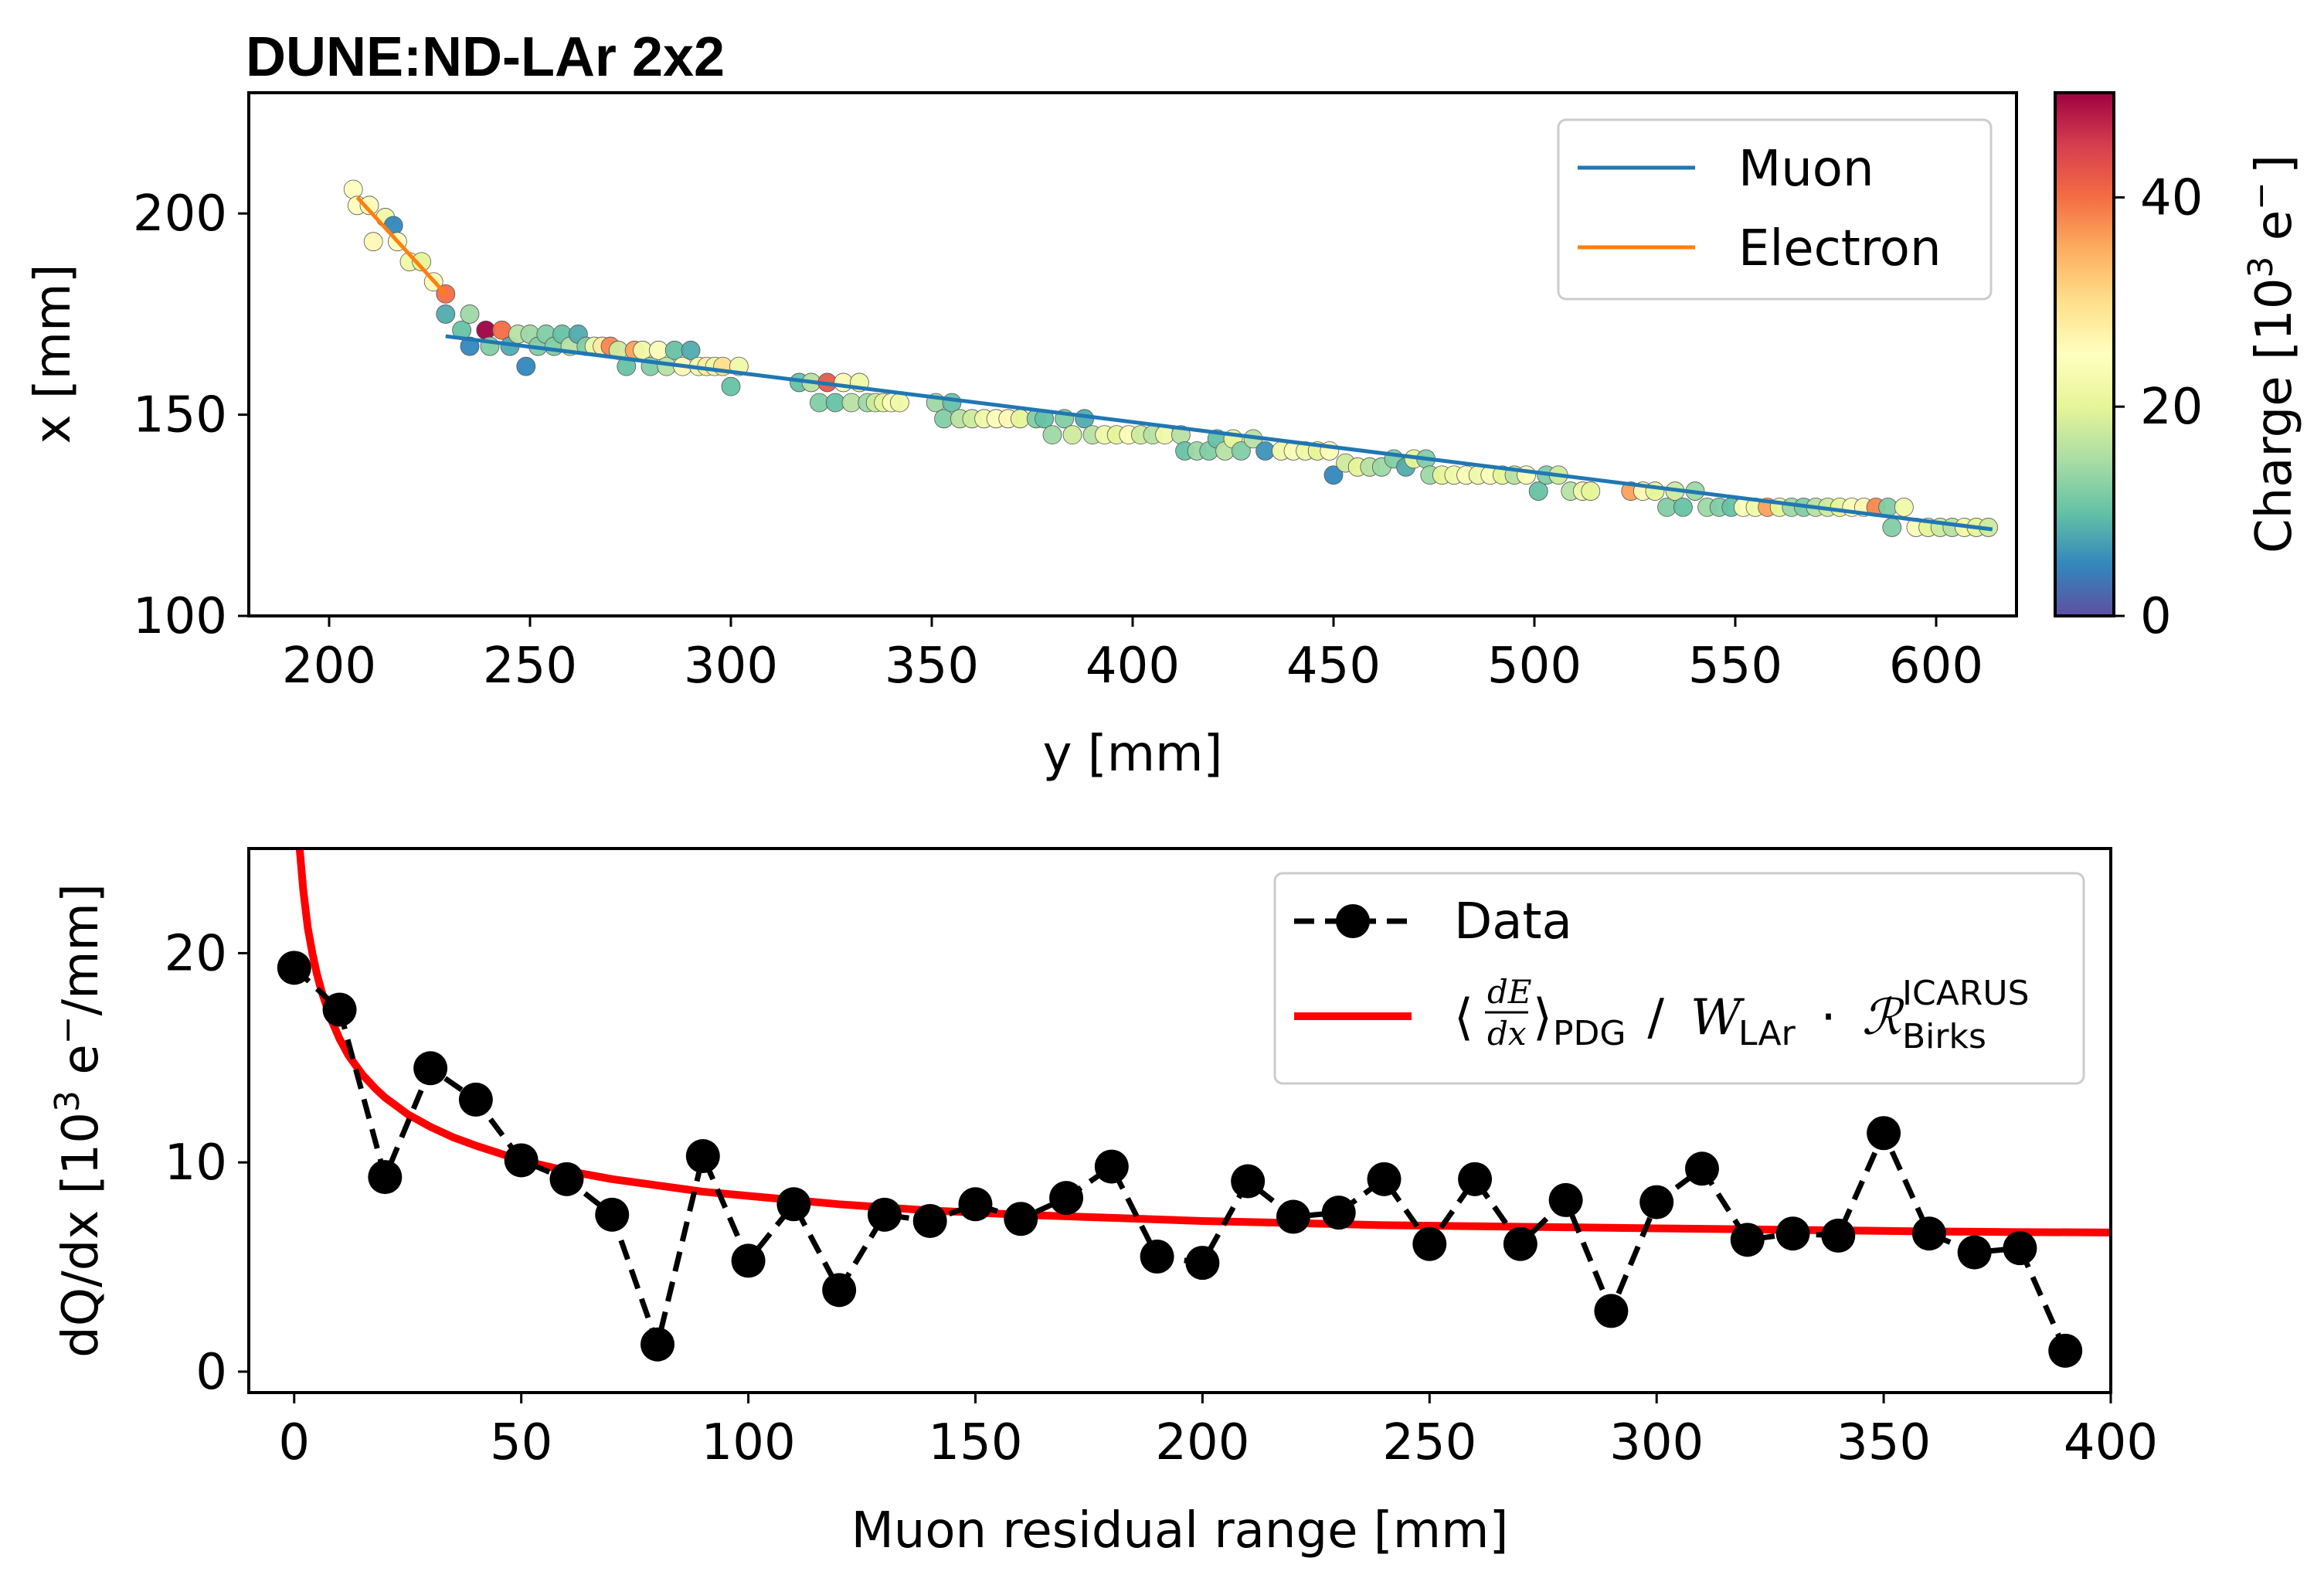 Image resolution: width=2324 pixels, height=1585 pixels. I want to click on colorbar-label: Charge [103 e−], so click(2272, 354).